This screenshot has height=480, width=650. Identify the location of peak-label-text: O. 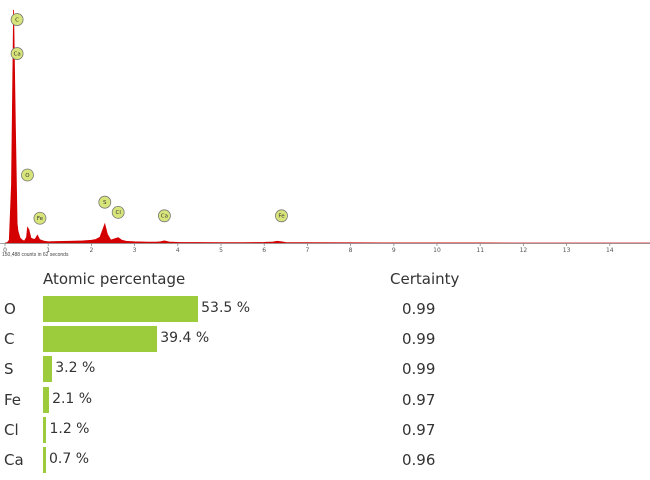
(27, 176).